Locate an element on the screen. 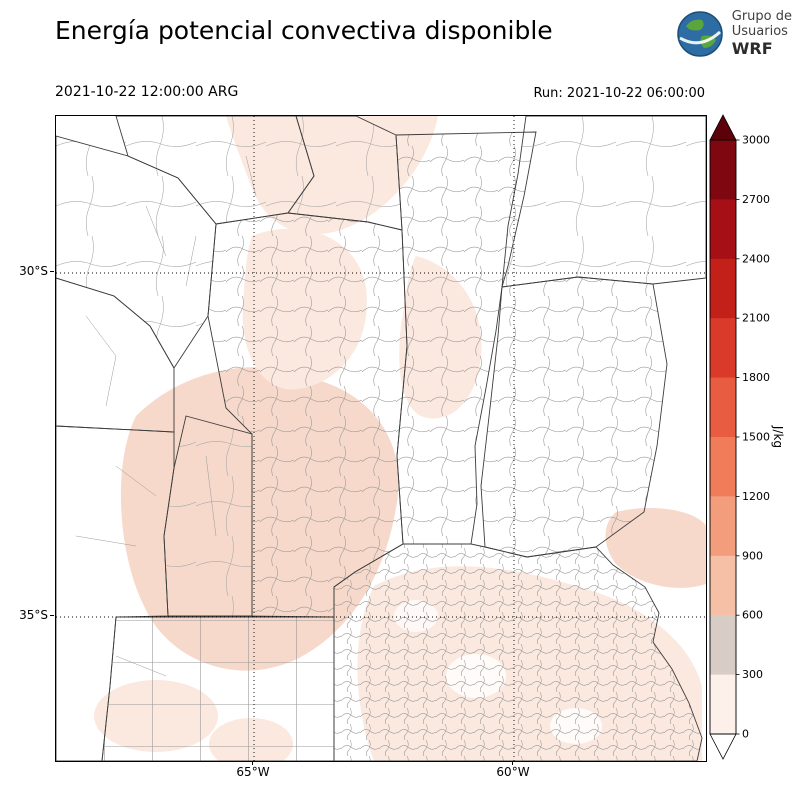 The image size is (800, 800). colorbar-tick-label: 1800 is located at coordinates (756, 377).